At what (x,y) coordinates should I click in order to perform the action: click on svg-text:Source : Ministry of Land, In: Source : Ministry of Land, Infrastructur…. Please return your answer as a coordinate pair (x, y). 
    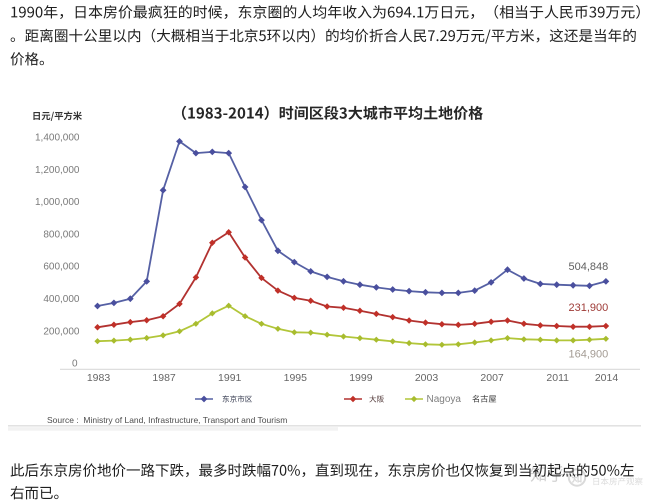
    Looking at the image, I should click on (167, 420).